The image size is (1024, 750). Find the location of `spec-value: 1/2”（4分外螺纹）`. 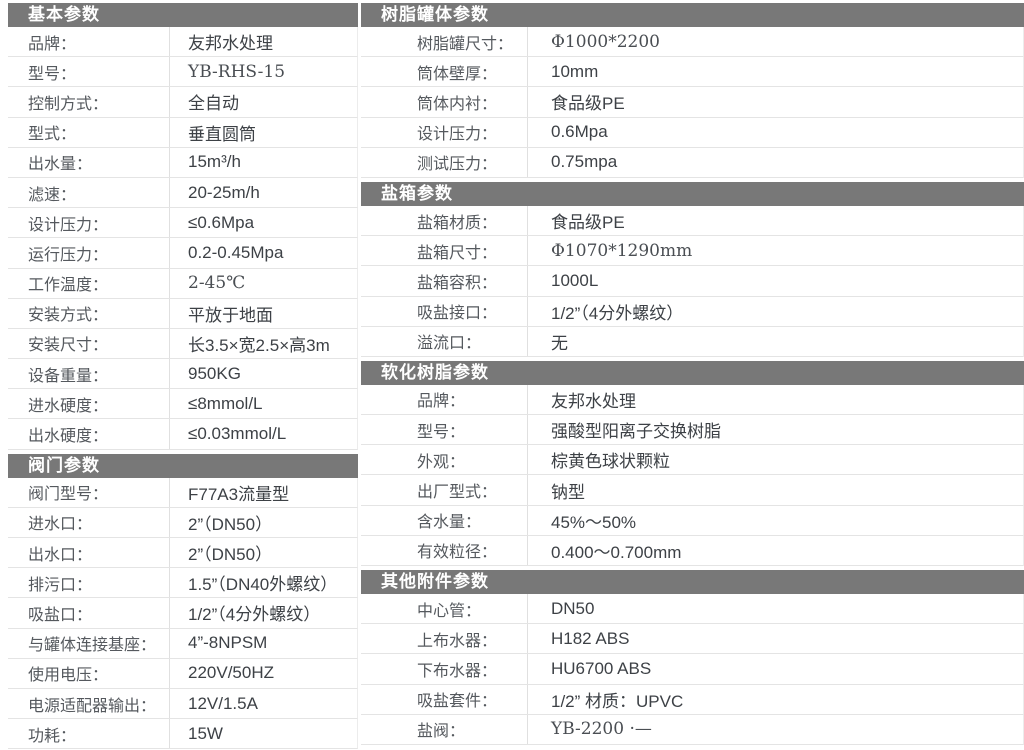

spec-value: 1/2”（4分外螺纹） is located at coordinates (254, 615).